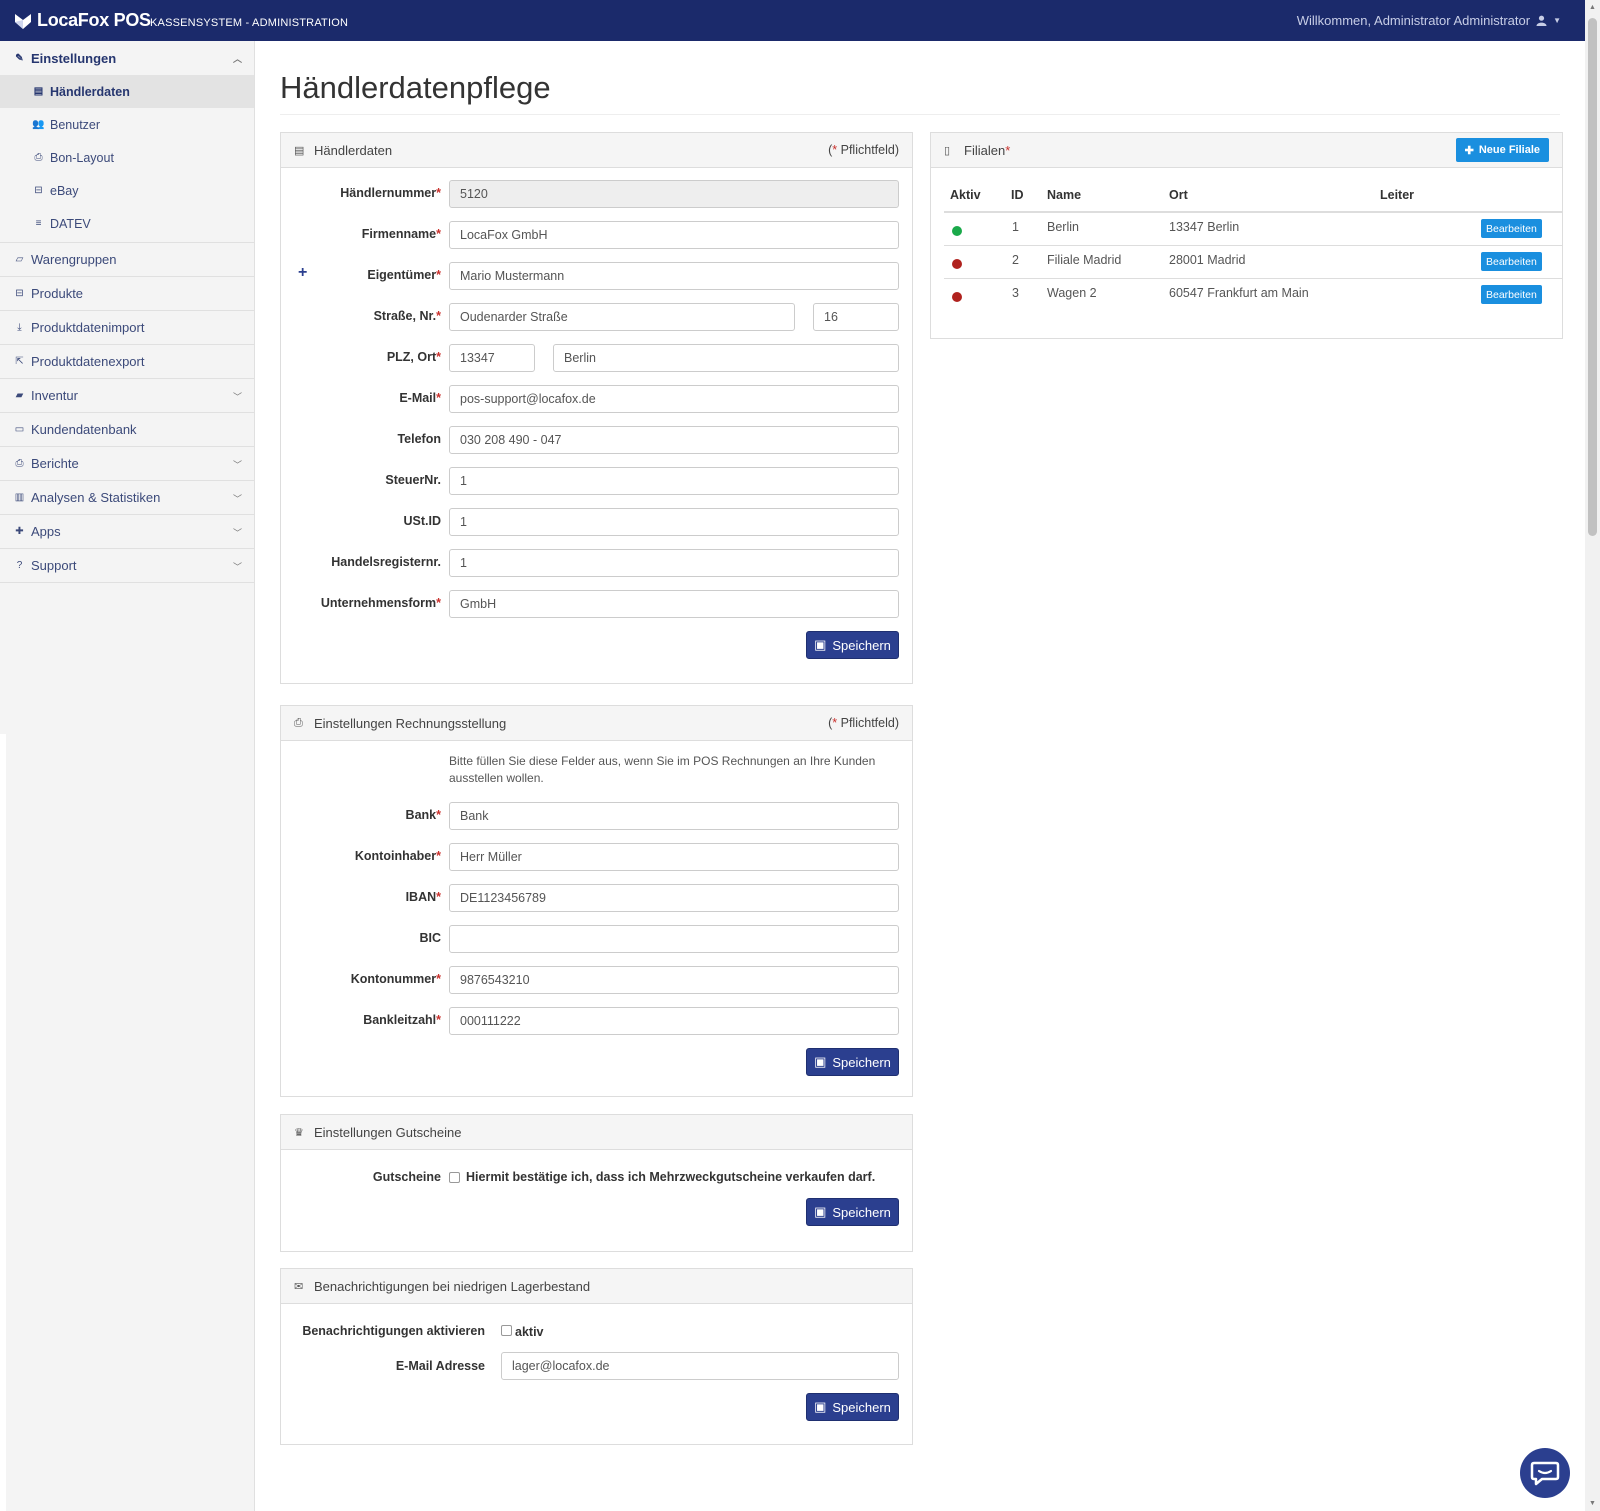 This screenshot has width=1600, height=1511. What do you see at coordinates (127, 58) in the screenshot?
I see `sidebar-item-einstellungen: ✎ Einstellungen ︿` at bounding box center [127, 58].